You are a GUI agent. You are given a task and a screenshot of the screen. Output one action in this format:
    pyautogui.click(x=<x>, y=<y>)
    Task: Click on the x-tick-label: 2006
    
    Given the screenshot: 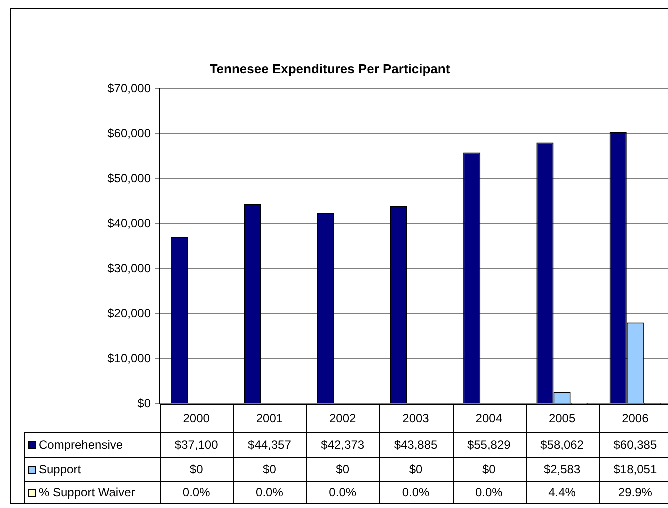 What is the action you would take?
    pyautogui.click(x=636, y=418)
    